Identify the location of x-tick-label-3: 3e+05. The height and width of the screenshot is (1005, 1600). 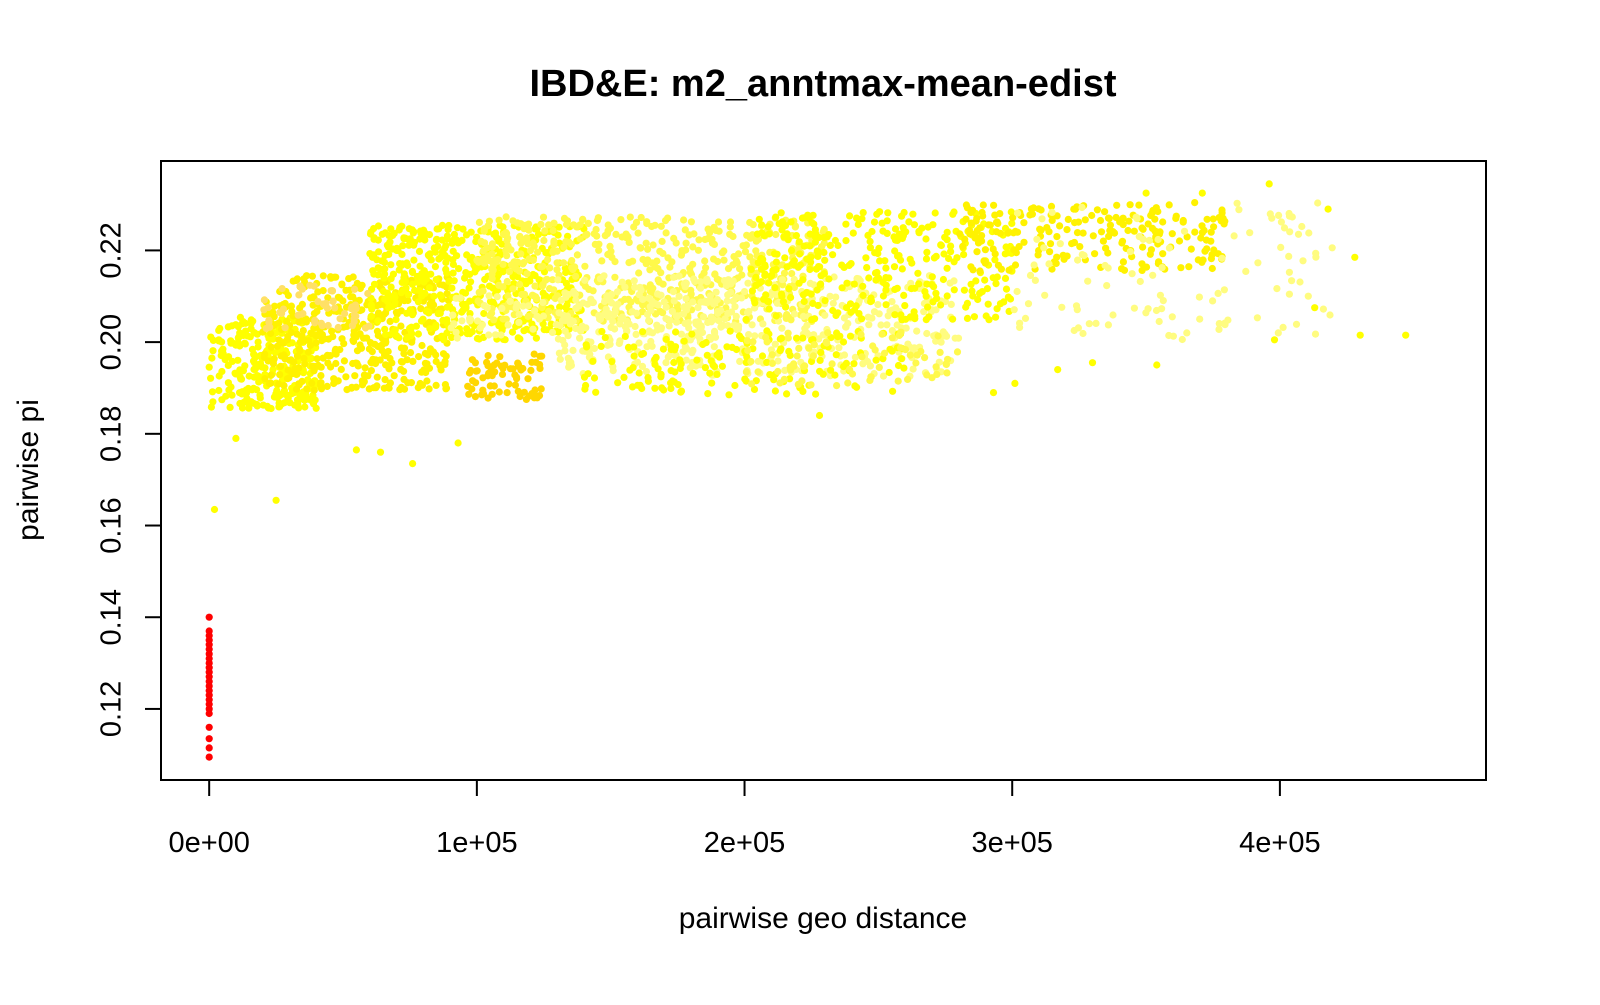
(1011, 843).